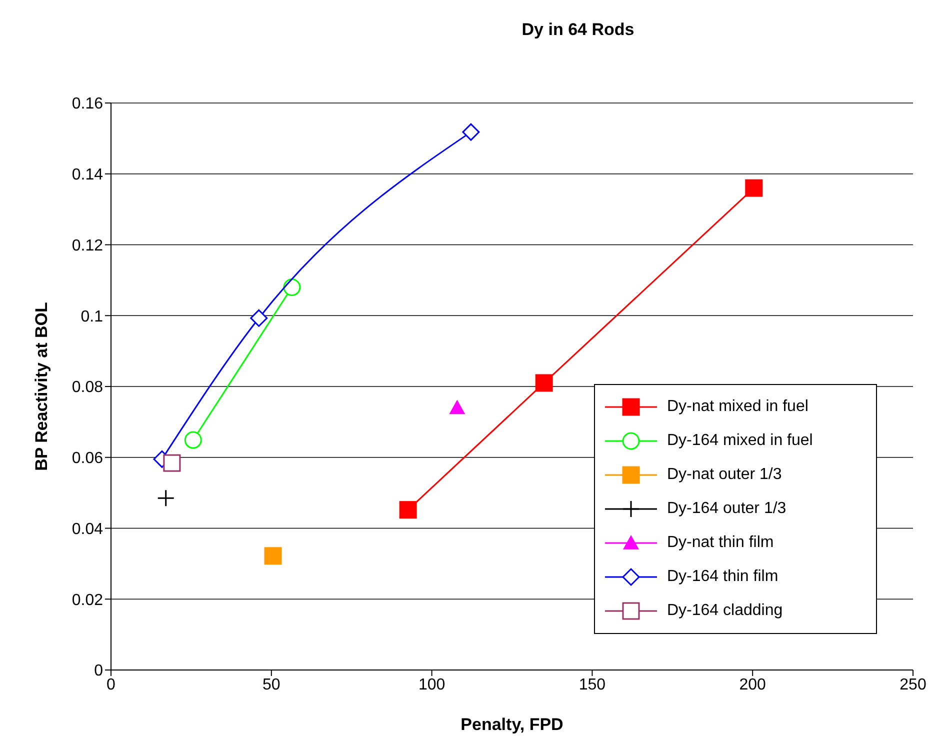 Image resolution: width=935 pixels, height=752 pixels. What do you see at coordinates (737, 407) in the screenshot?
I see `legend-label: Dy-nat mixed in fuel` at bounding box center [737, 407].